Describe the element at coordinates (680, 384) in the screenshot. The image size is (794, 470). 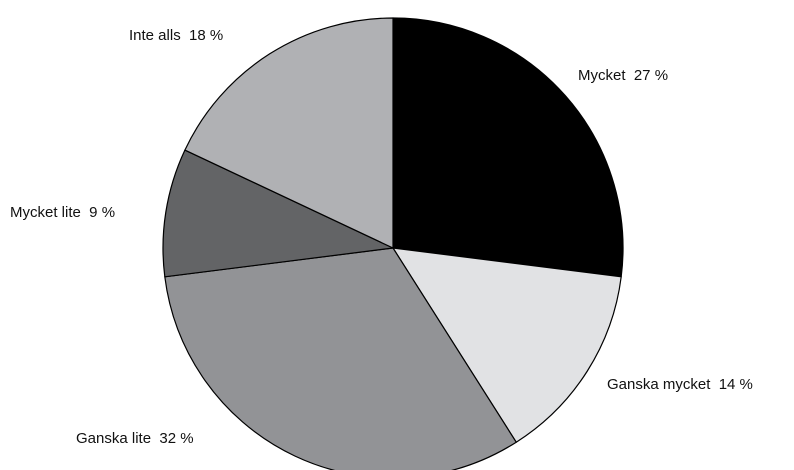
I see `pie-label-ganska-mycket: Ganska mycket 14 %` at that location.